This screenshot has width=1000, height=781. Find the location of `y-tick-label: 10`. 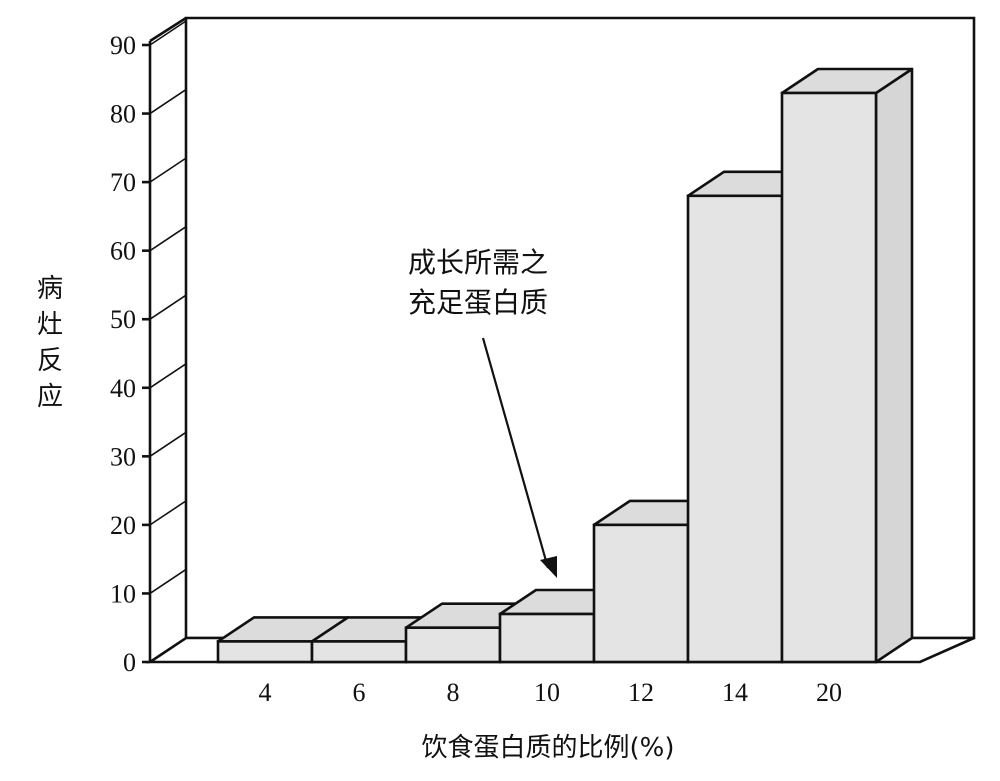

y-tick-label: 10 is located at coordinates (123, 593).